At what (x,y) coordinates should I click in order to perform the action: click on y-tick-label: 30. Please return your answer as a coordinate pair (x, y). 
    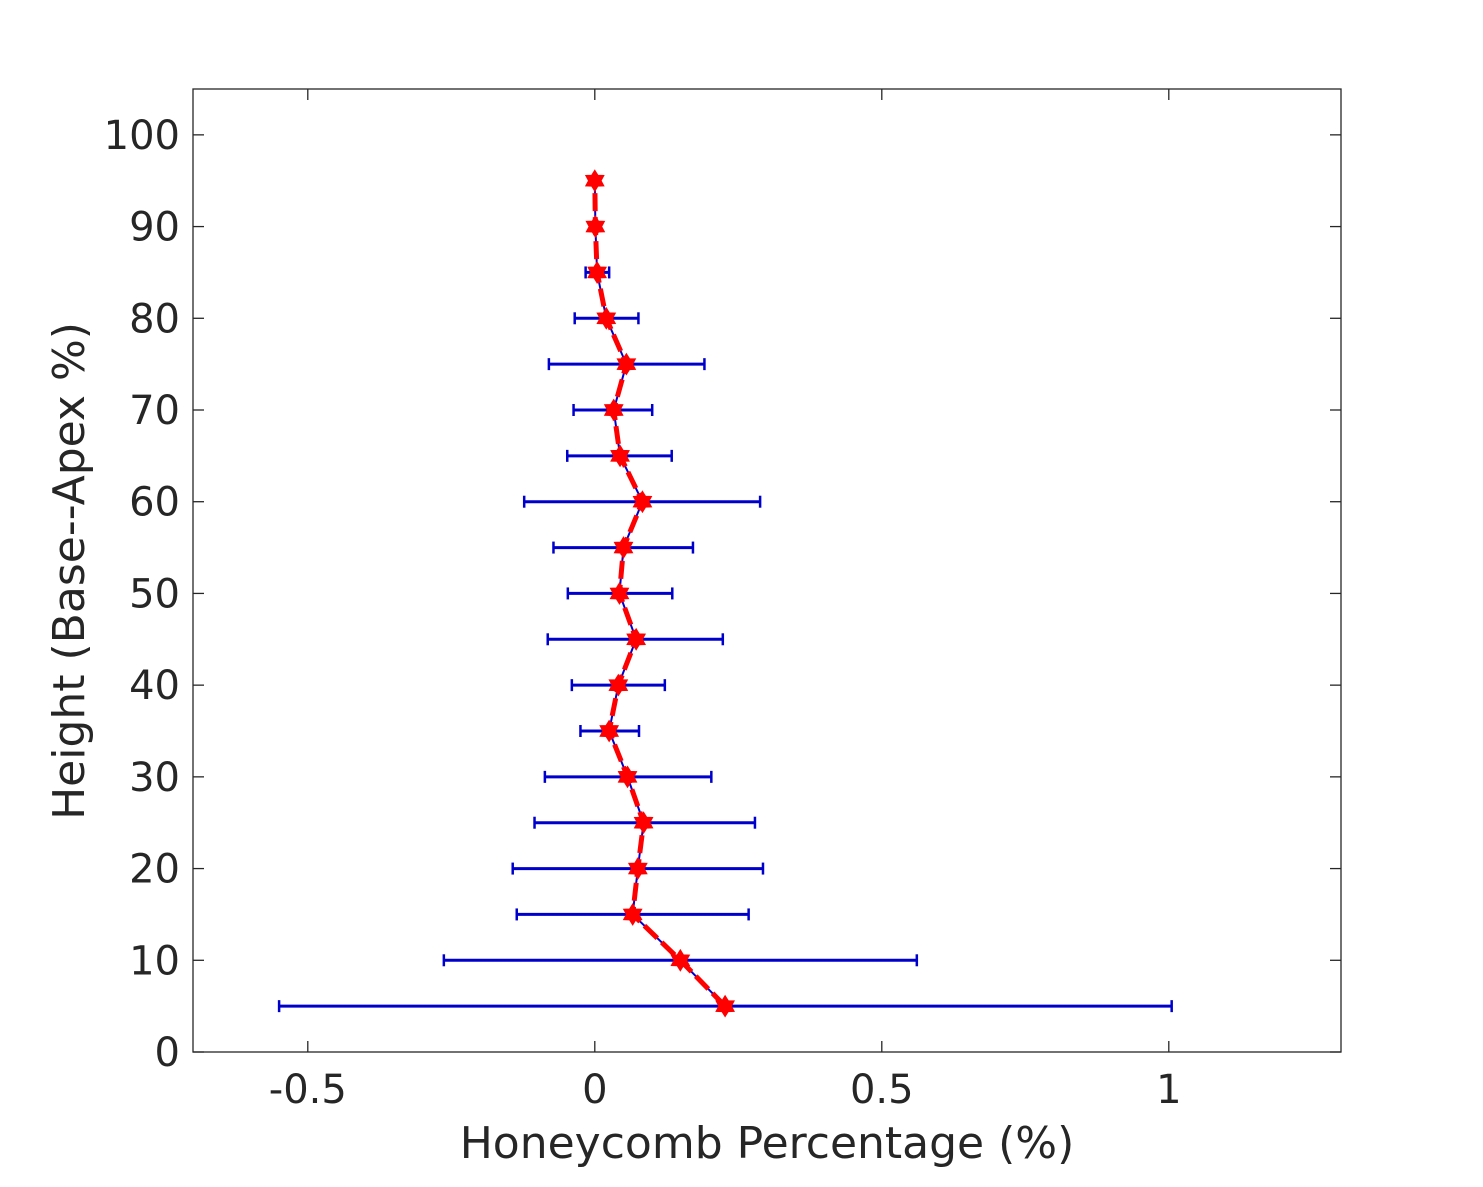
    Looking at the image, I should click on (154, 778).